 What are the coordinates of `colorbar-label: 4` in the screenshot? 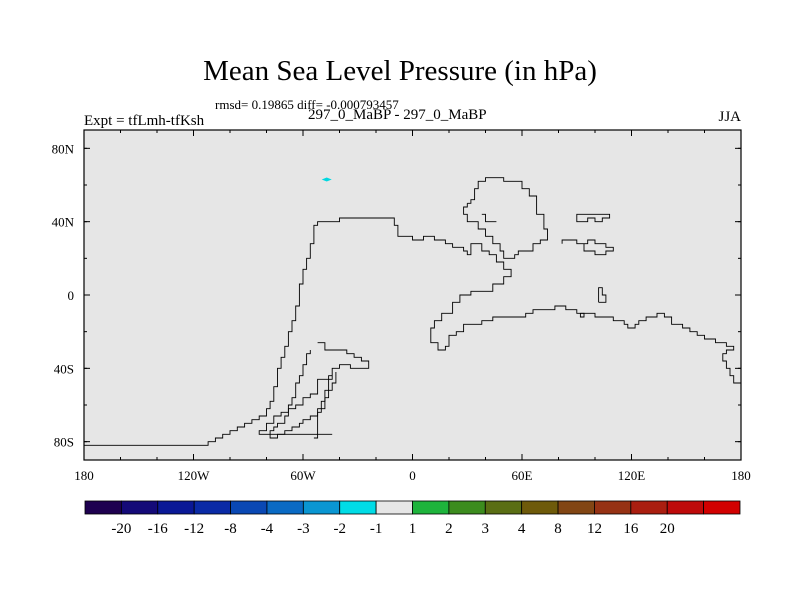 It's located at (522, 529).